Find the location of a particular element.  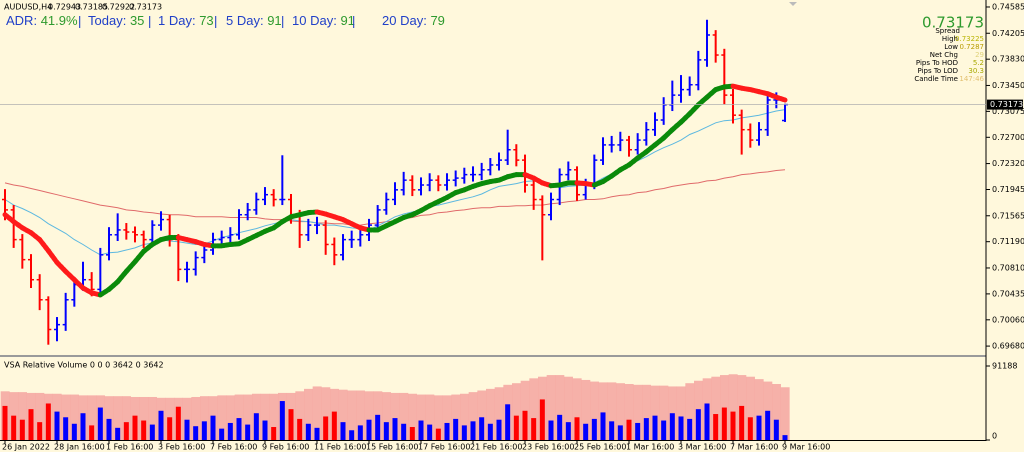

x-tick-label: 28 Jan 16:00 is located at coordinates (79, 447).